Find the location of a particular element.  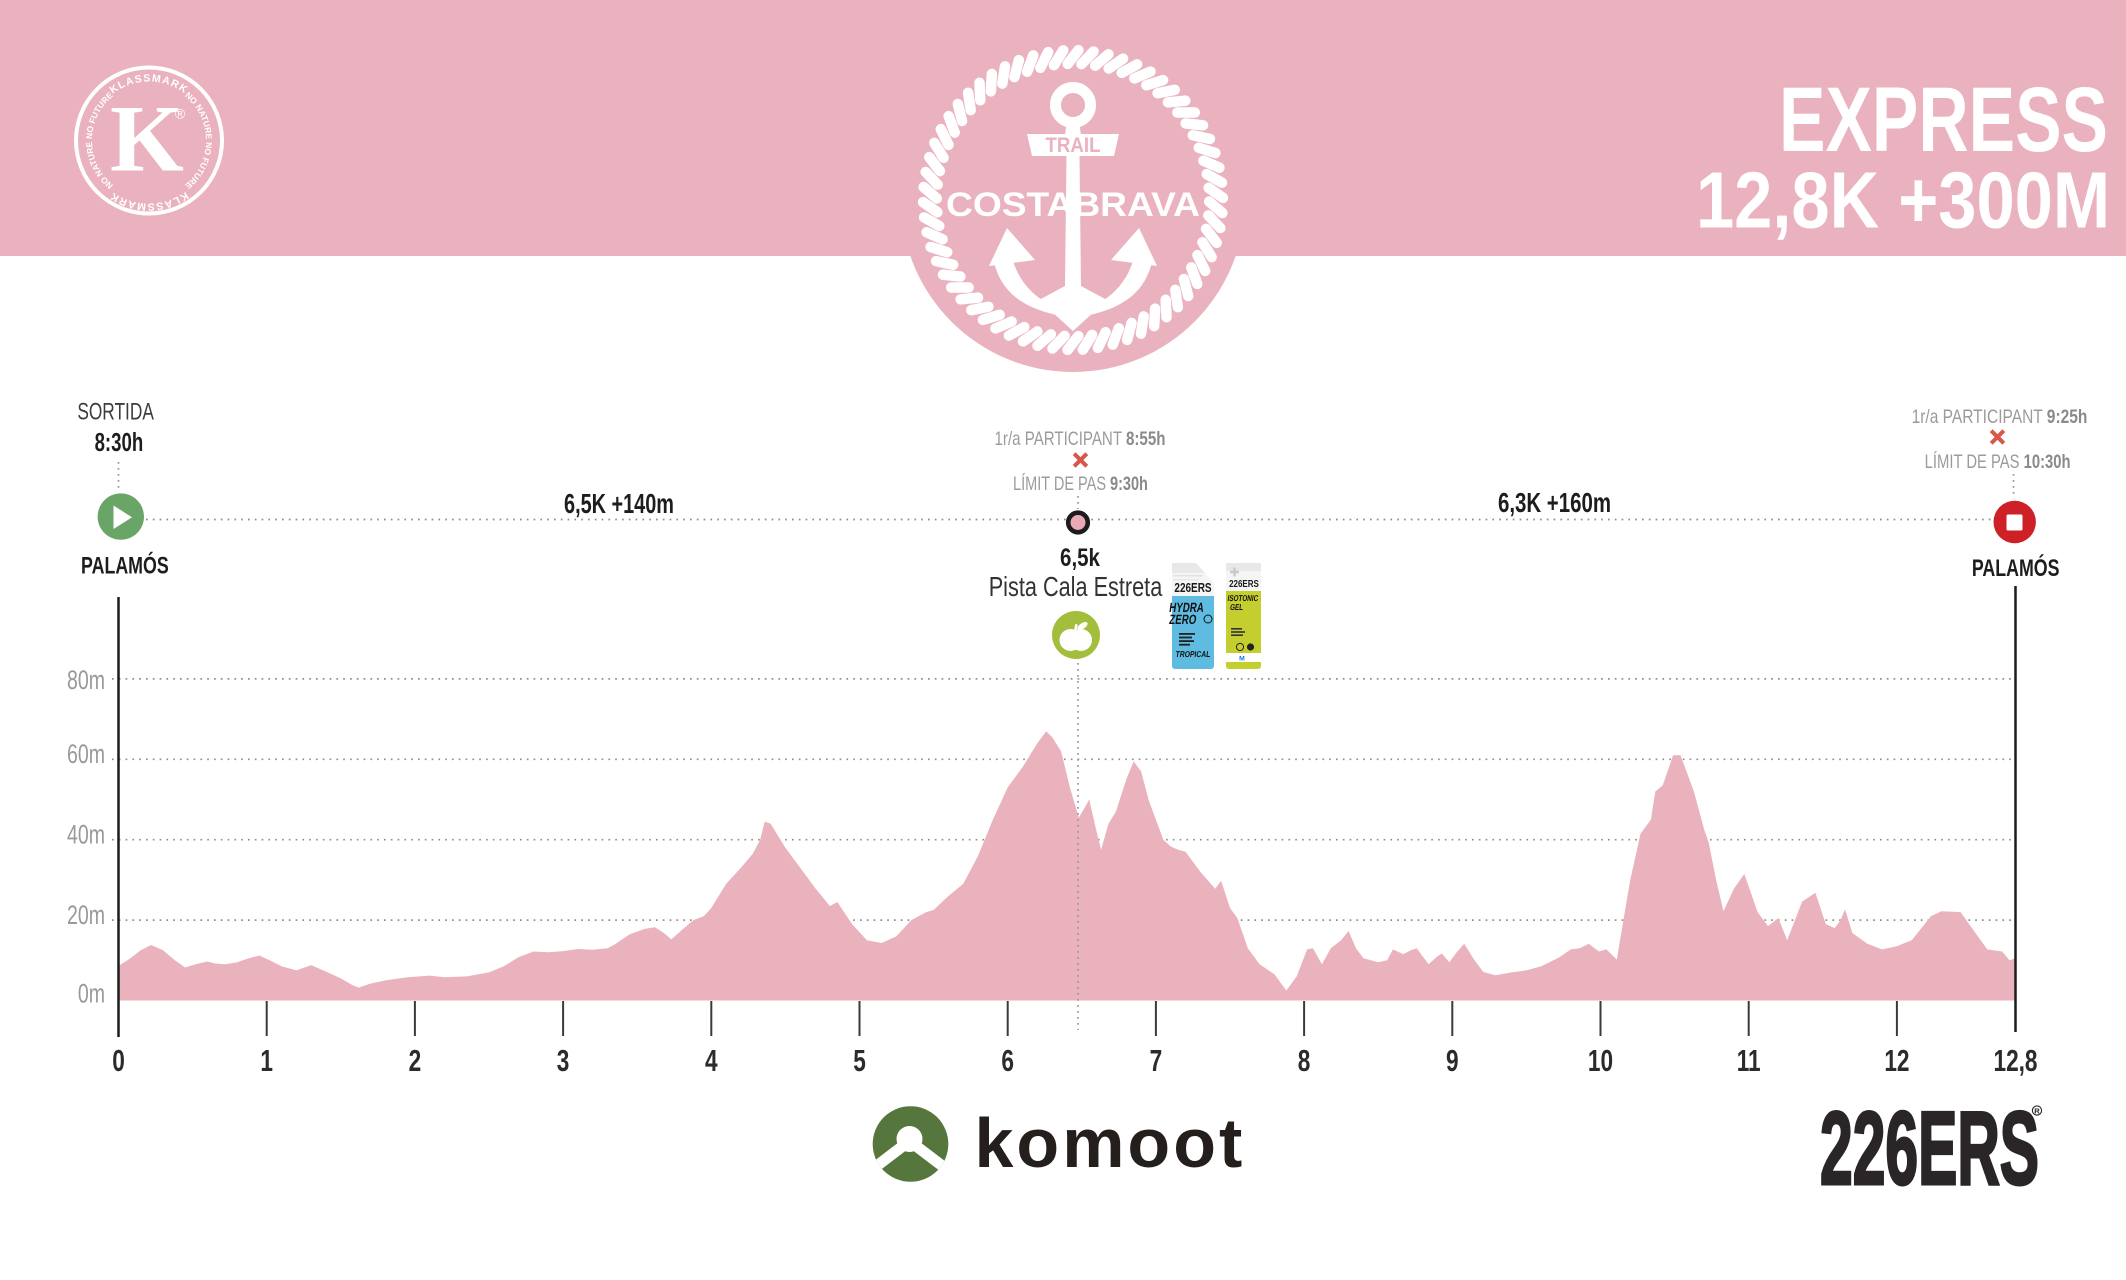

svg-text: 3 is located at coordinates (563, 1059).